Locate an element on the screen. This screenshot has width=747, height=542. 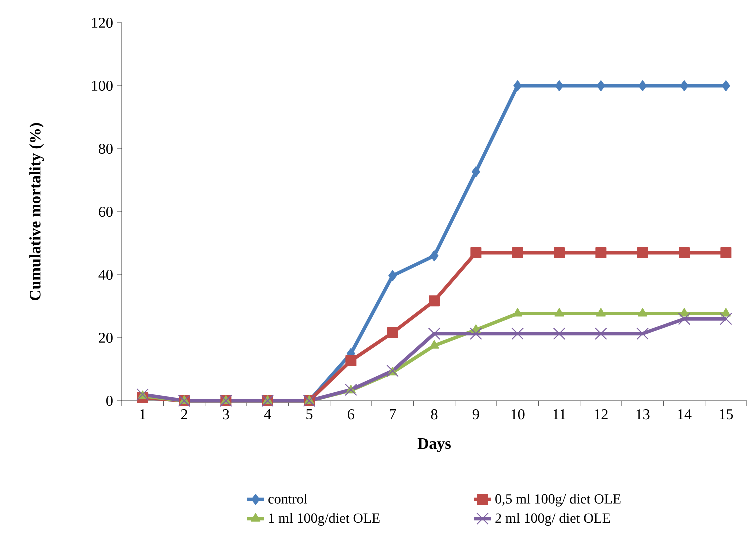
x-tick-label: 11 is located at coordinates (560, 415).